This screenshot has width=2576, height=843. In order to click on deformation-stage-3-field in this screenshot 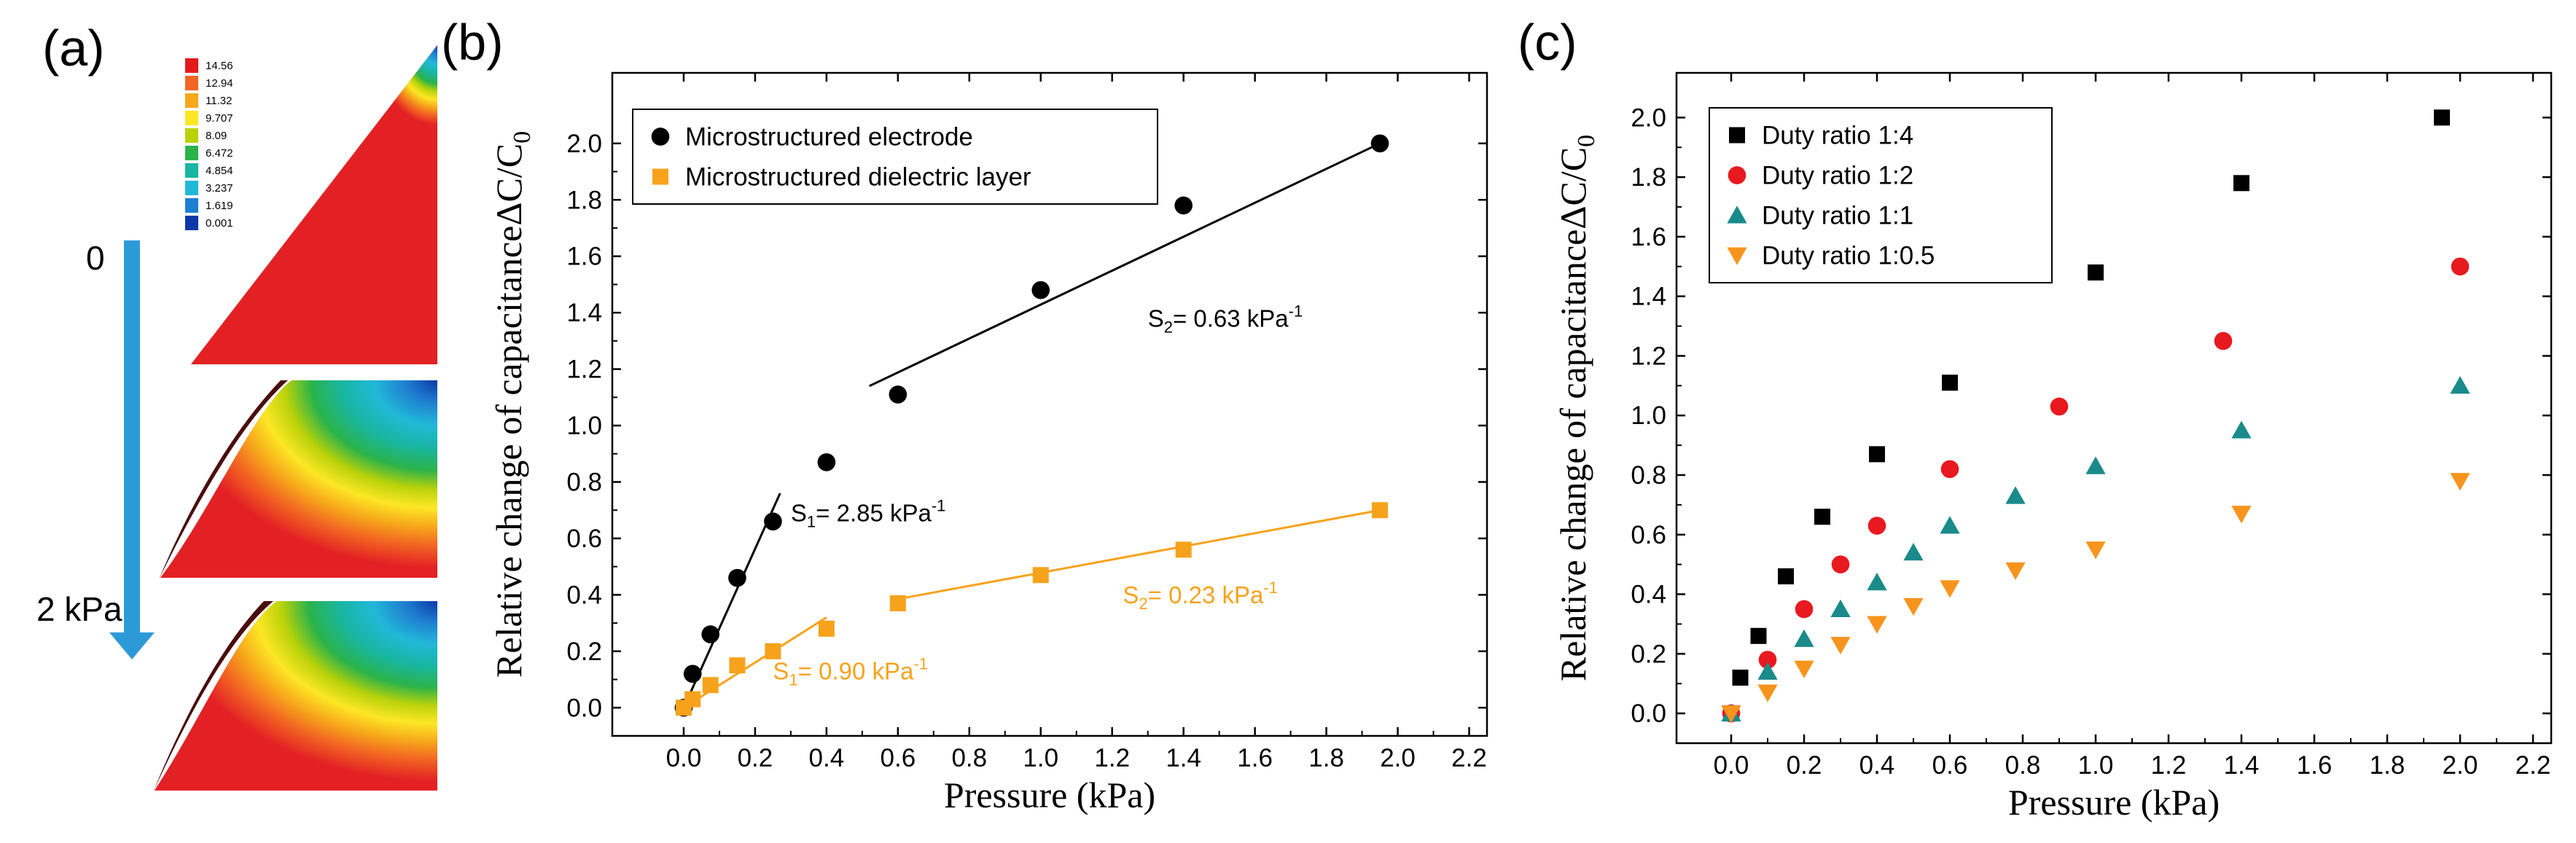, I will do `click(296, 696)`.